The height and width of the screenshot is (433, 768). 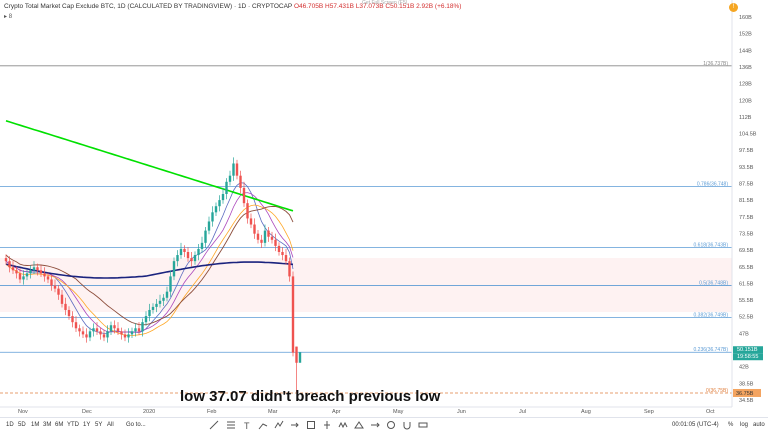 I want to click on time-label: Dec, so click(x=87, y=412).